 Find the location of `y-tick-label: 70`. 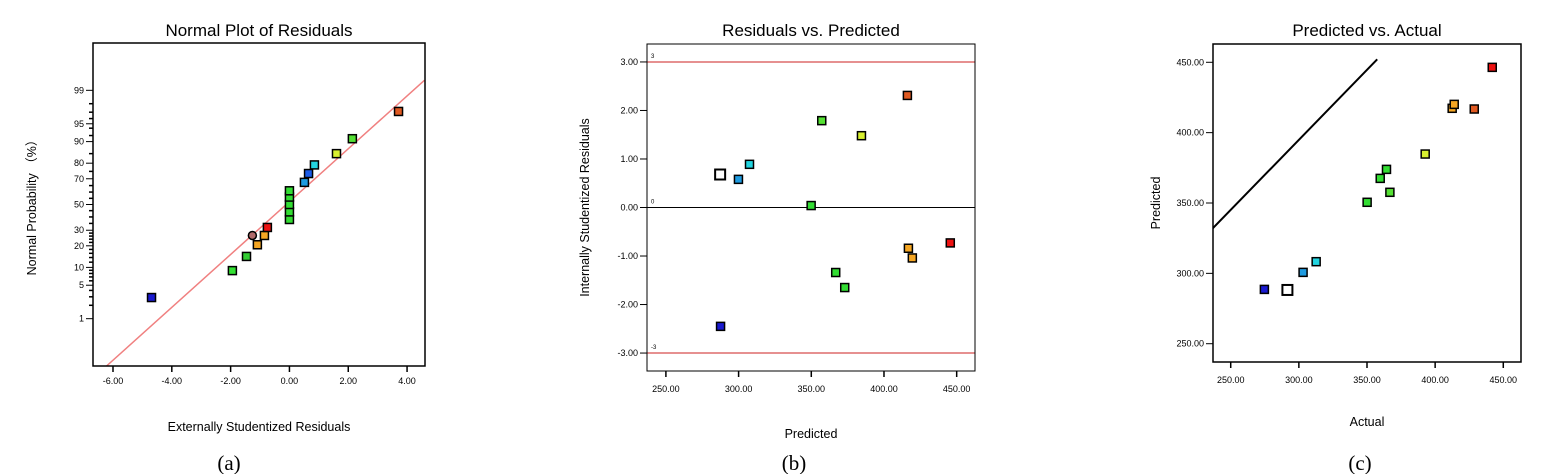

y-tick-label: 70 is located at coordinates (79, 179).